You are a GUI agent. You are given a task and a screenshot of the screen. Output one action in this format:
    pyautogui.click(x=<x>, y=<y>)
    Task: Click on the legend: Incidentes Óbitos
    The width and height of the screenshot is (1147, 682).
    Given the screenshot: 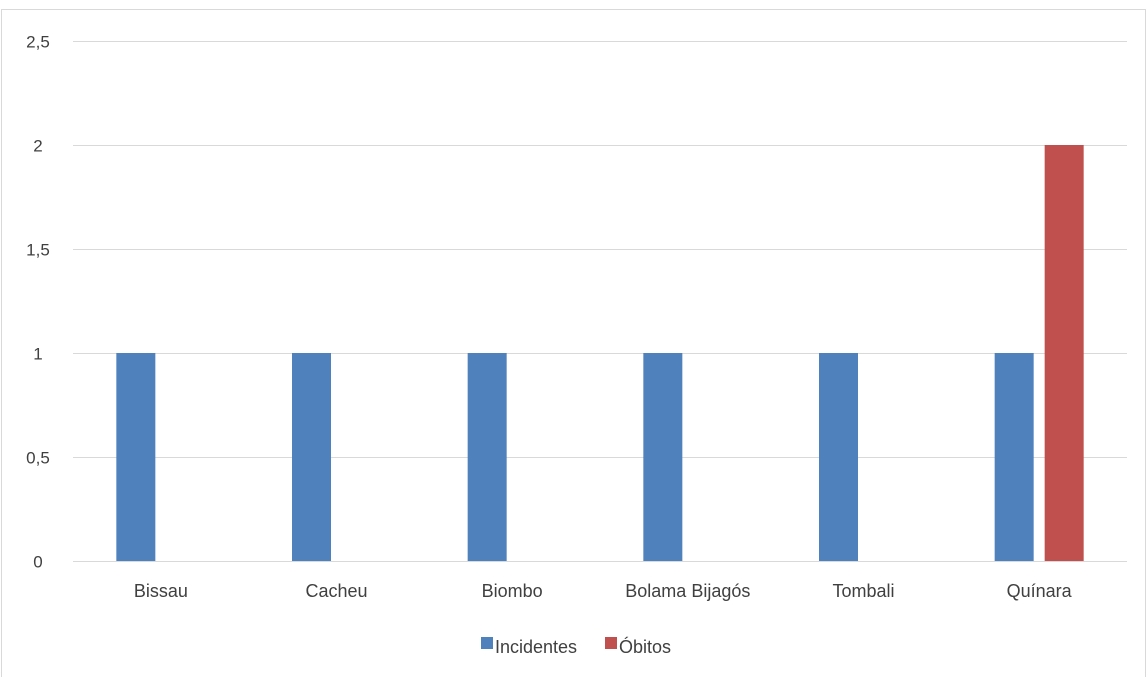 What is the action you would take?
    pyautogui.click(x=576, y=646)
    